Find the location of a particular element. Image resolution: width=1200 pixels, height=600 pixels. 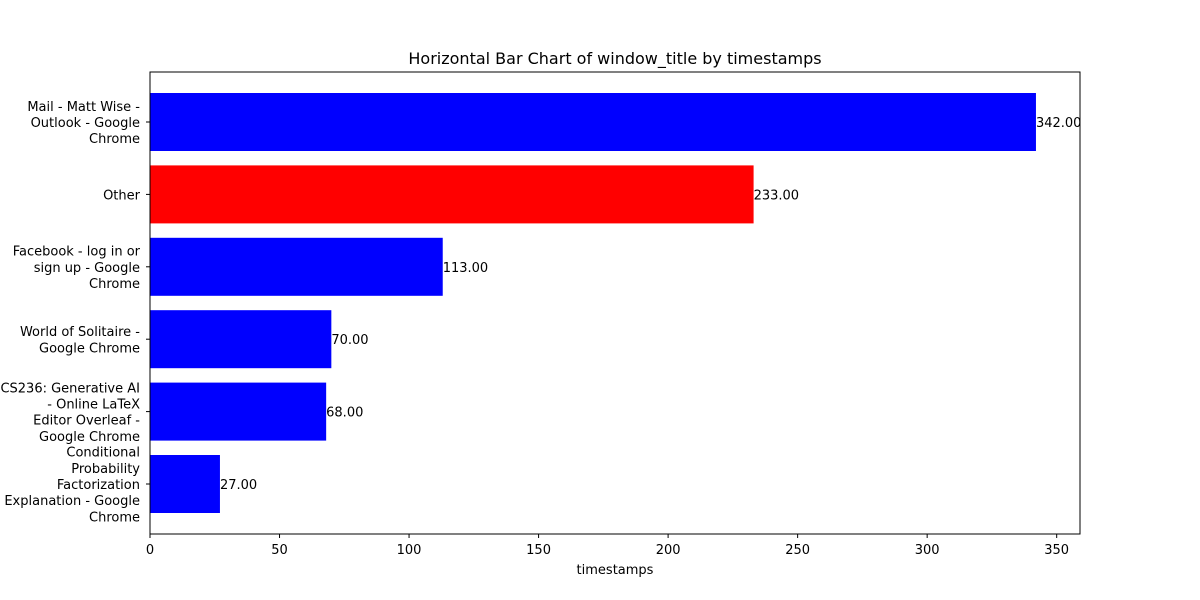

data-label: 233.00 is located at coordinates (777, 195).